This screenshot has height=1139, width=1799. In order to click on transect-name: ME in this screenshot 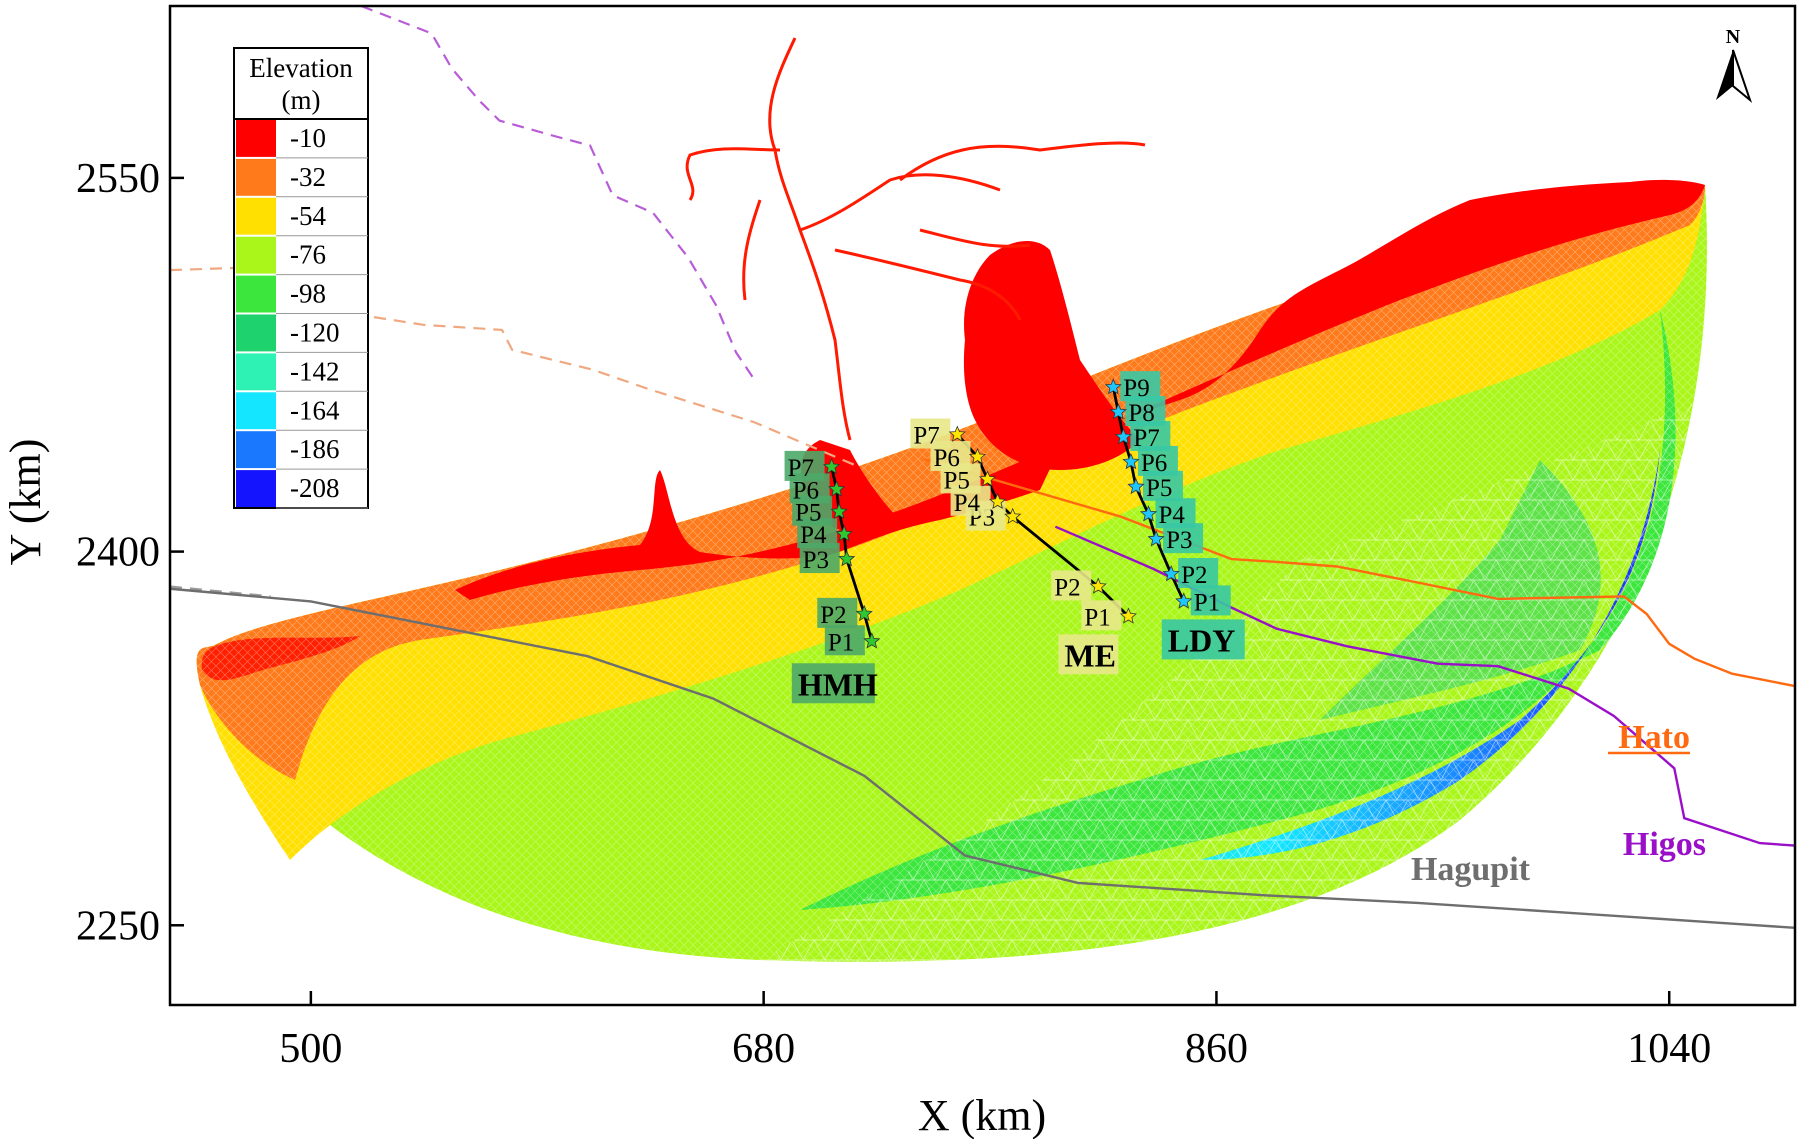, I will do `click(1090, 655)`.